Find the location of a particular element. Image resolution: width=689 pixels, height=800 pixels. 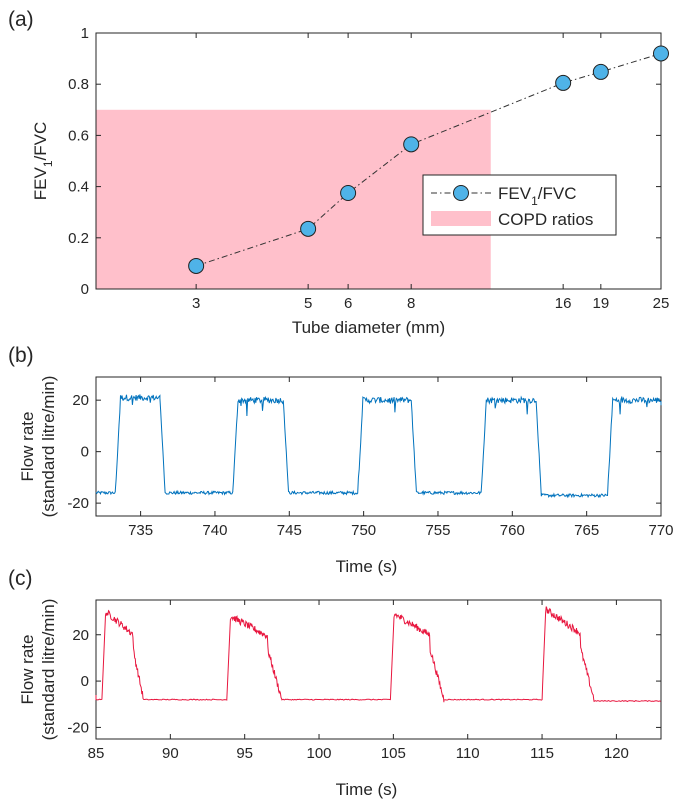

x-tick-label: 740 is located at coordinates (214, 530).